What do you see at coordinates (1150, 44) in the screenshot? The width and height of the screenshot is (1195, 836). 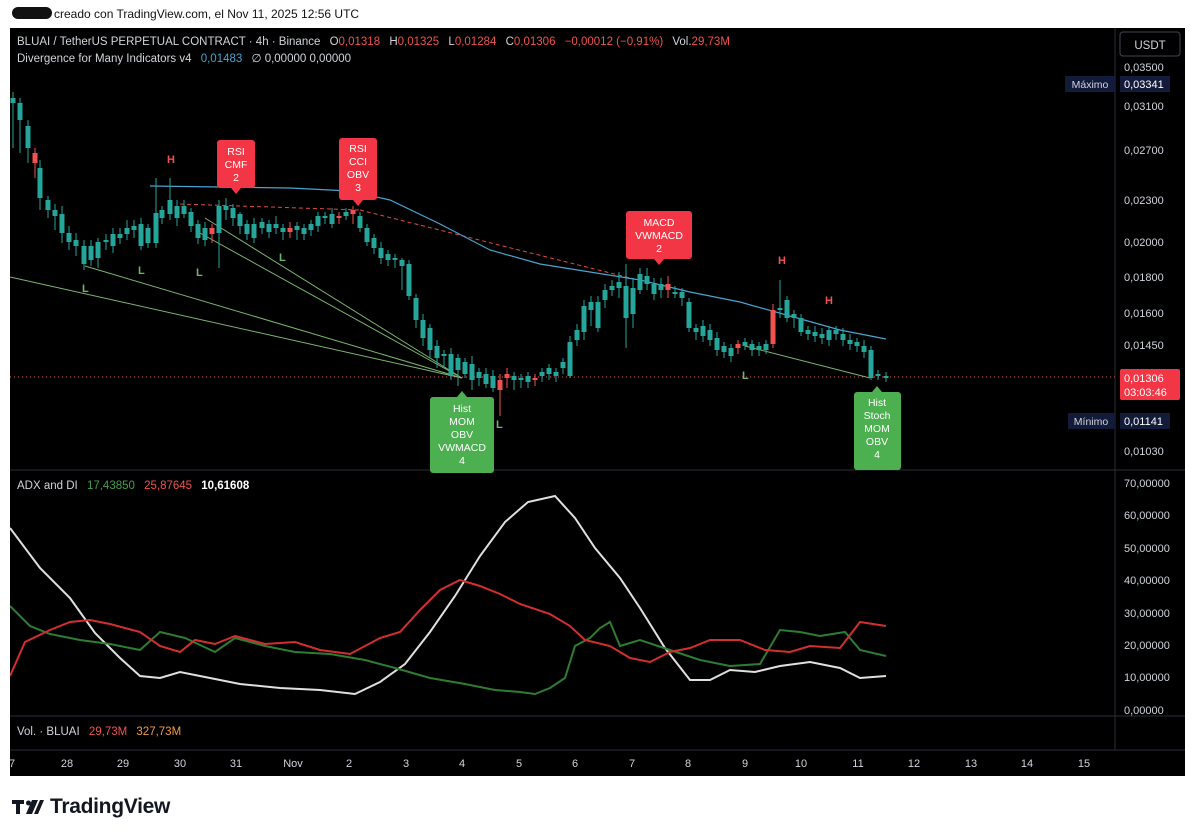 I see `currency-button: USDT` at bounding box center [1150, 44].